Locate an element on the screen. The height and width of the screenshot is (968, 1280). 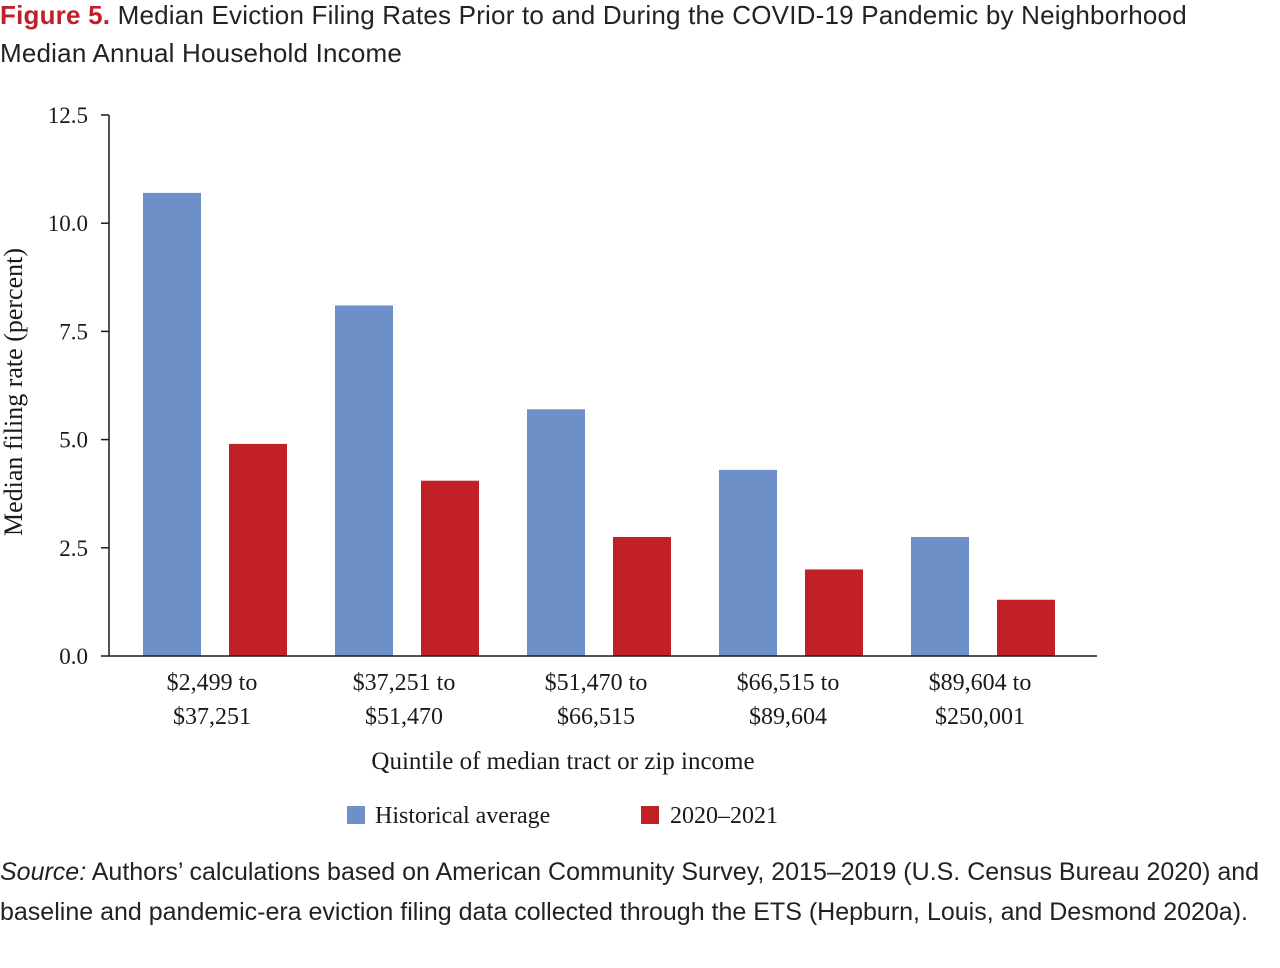
y-tick-label: 5.0 is located at coordinates (73, 440).